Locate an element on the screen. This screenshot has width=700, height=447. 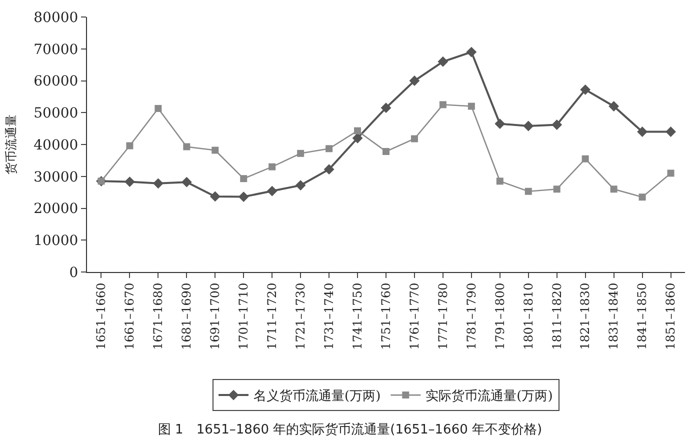
x-tick-label: 1791–1800 is located at coordinates (499, 316).